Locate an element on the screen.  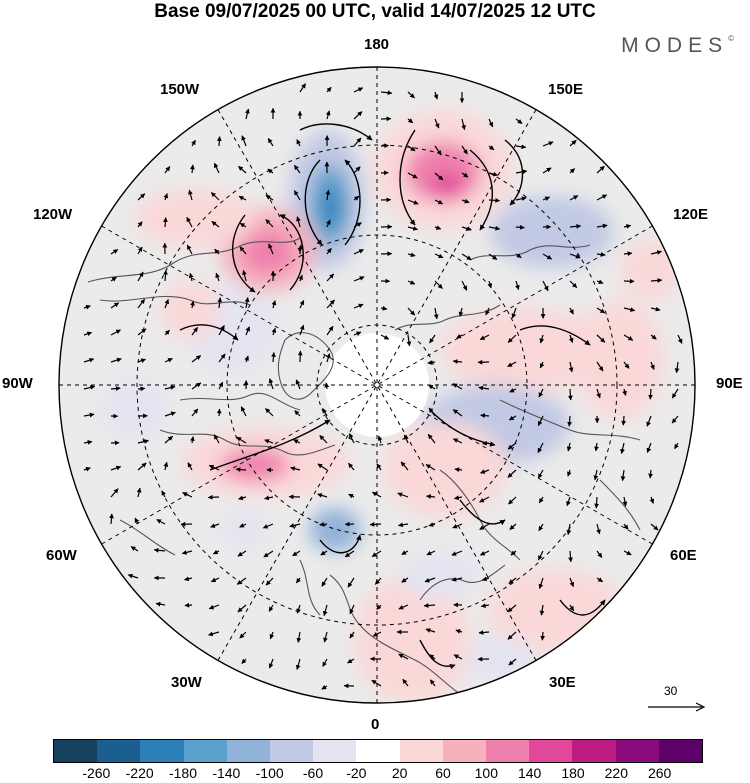
label-60e: 60E is located at coordinates (683, 555).